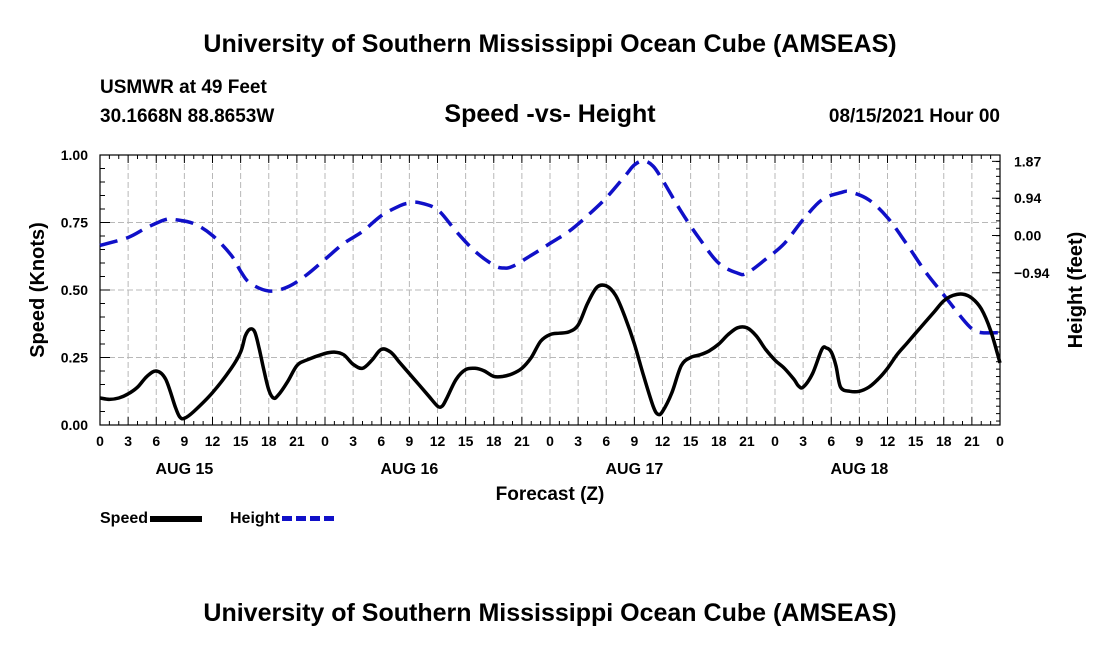  Describe the element at coordinates (74, 425) in the screenshot. I see `y-tick-label: 0.00` at that location.